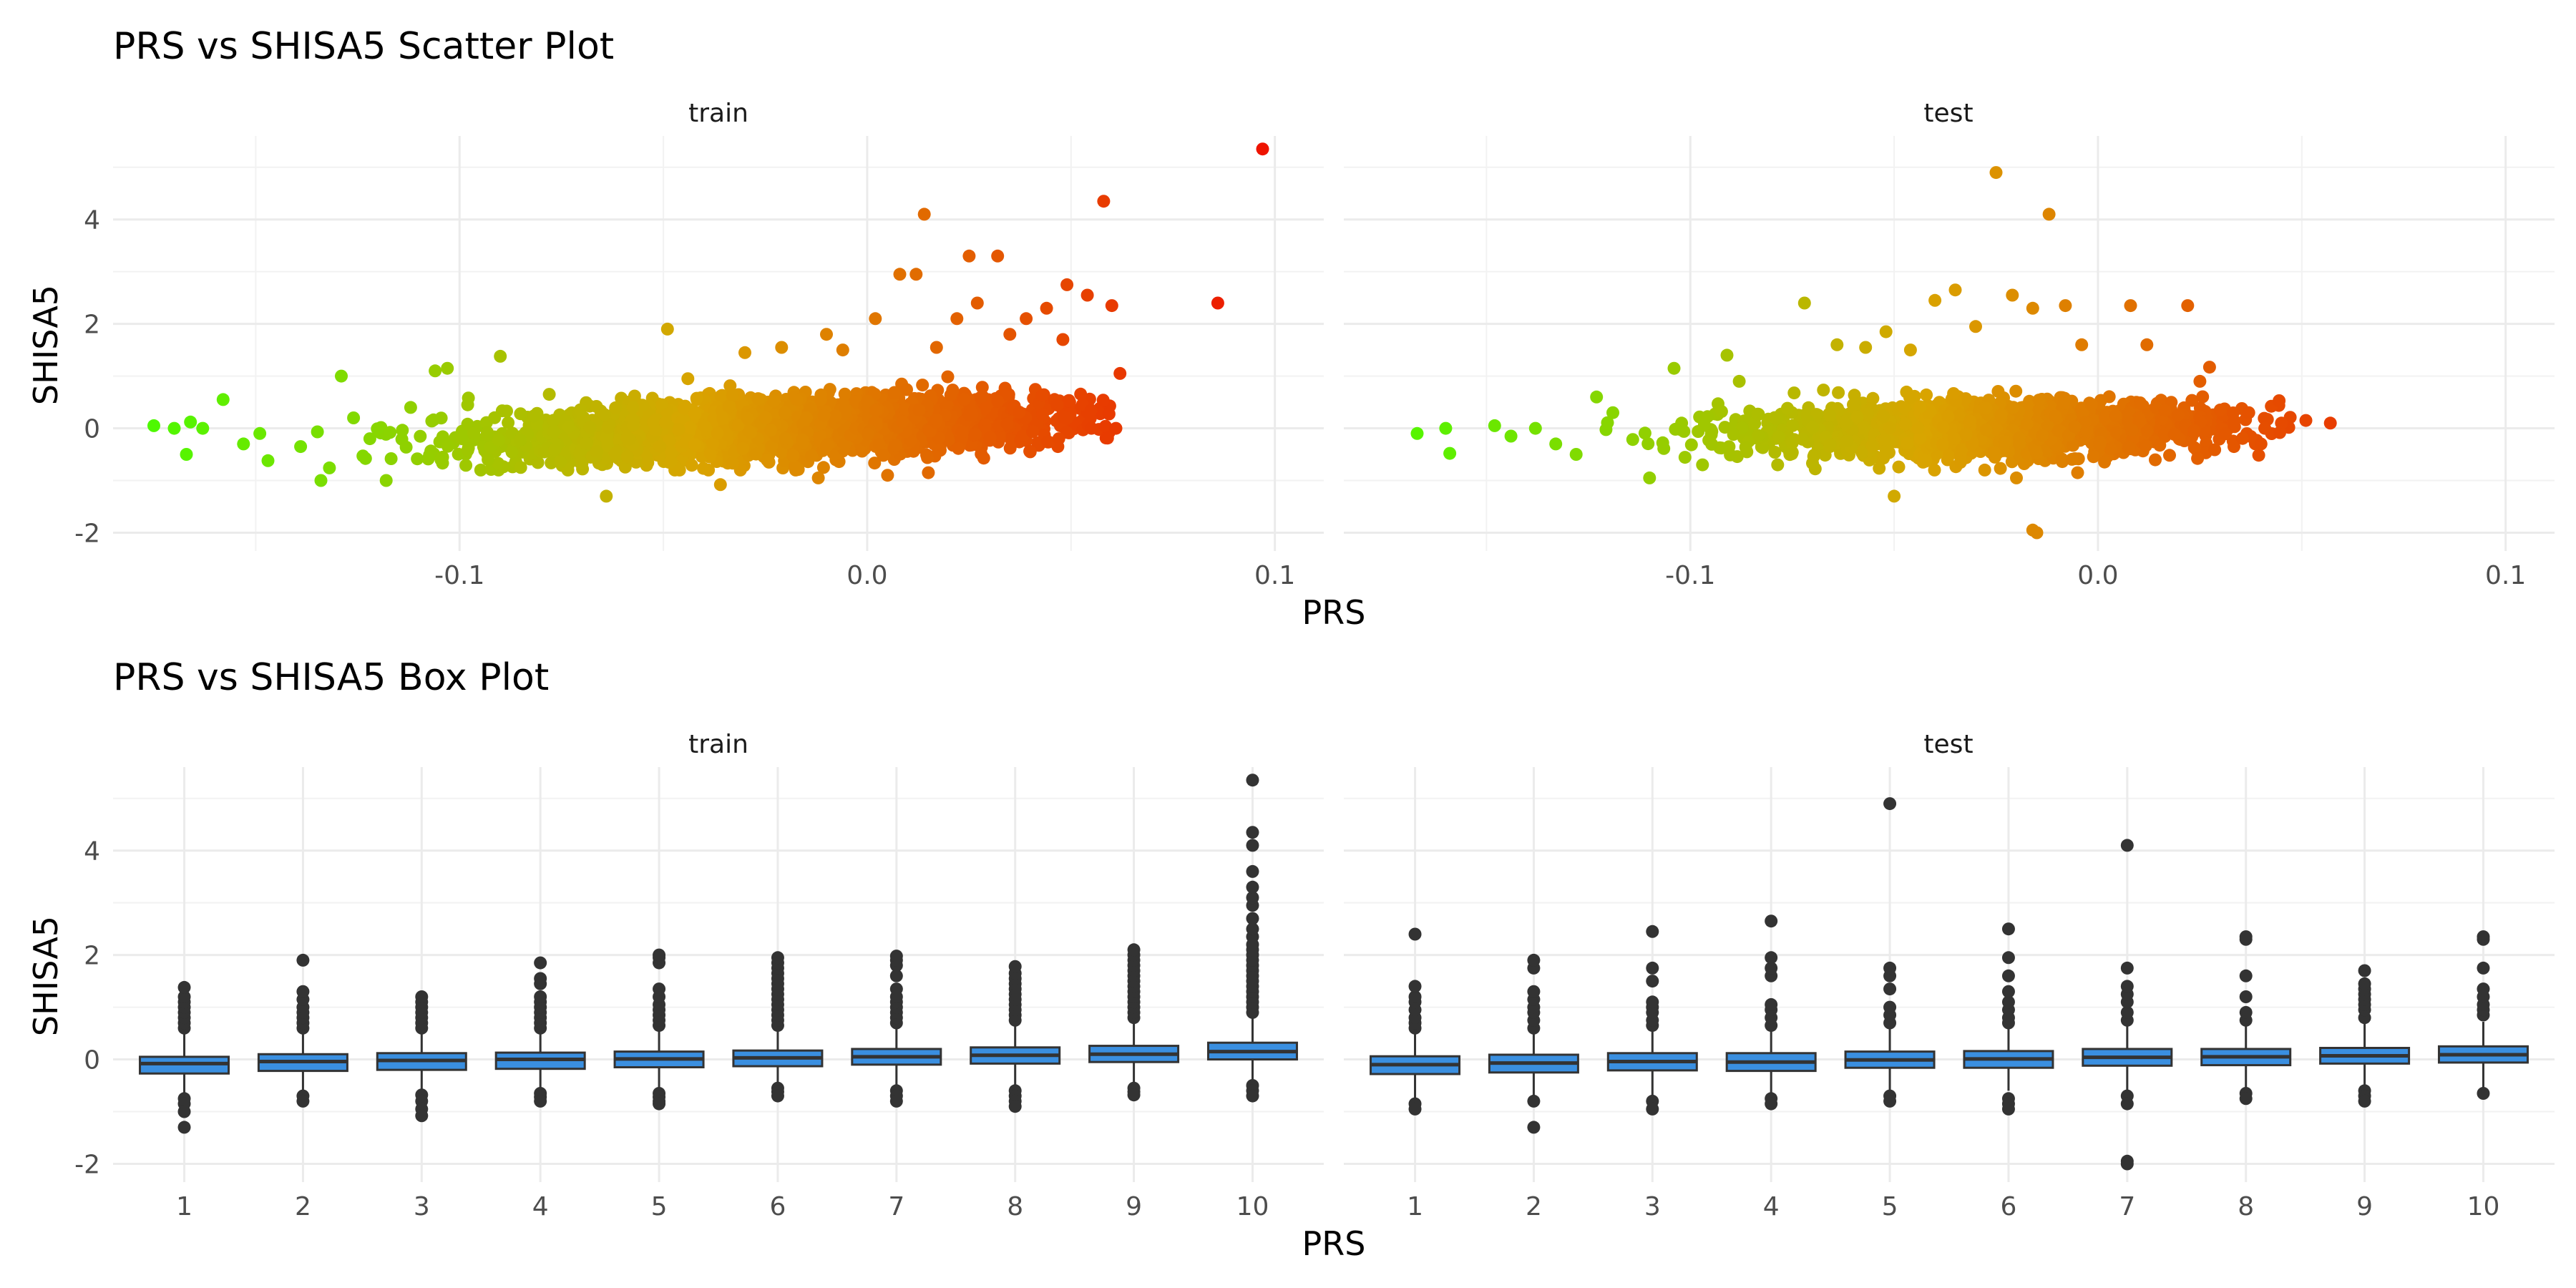 The height and width of the screenshot is (1288, 2576). I want to click on x-tick-label: 0.1, so click(1274, 575).